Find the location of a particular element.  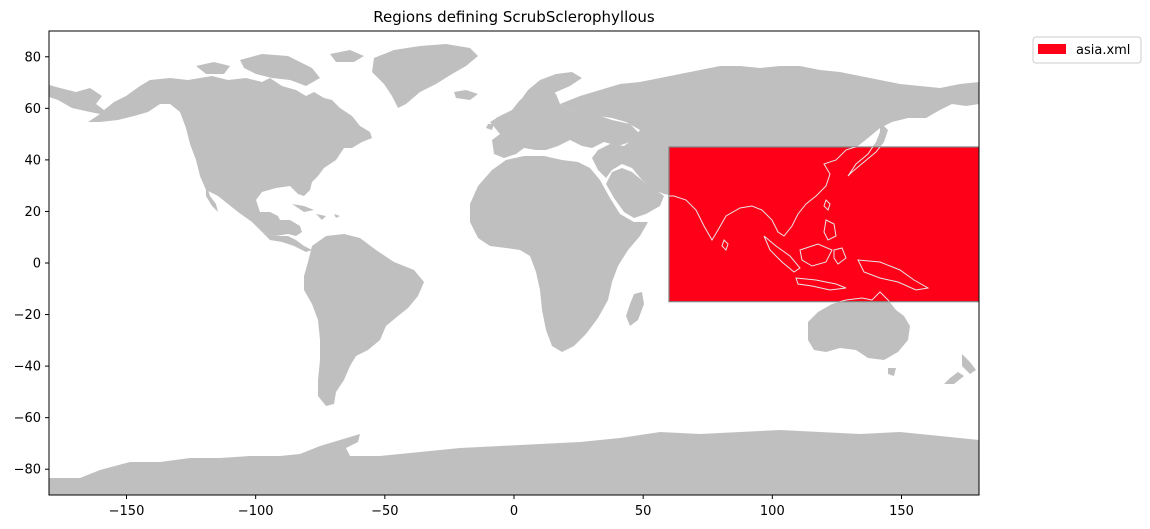

legend-frame is located at coordinates (1087, 50).